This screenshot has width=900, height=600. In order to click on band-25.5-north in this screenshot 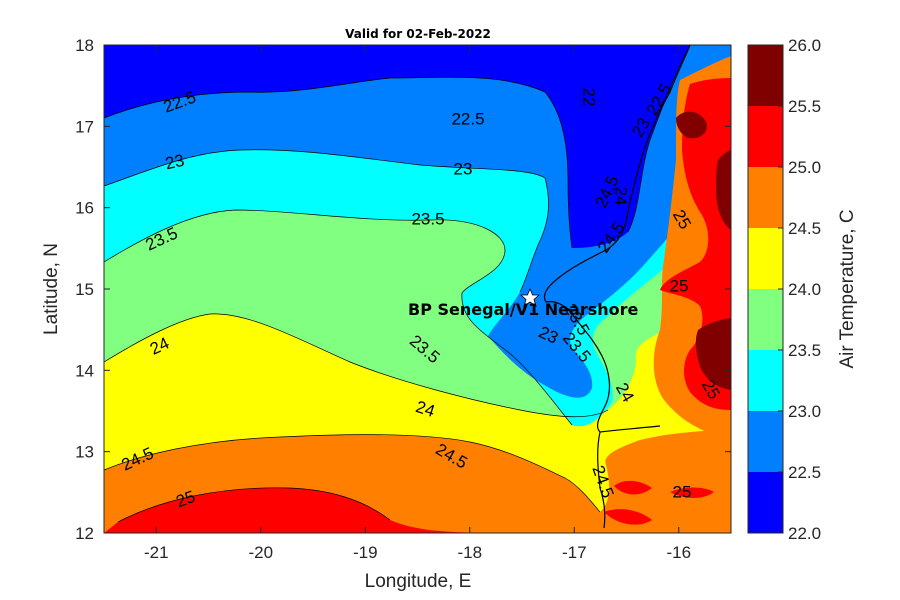, I will do `click(691, 125)`.